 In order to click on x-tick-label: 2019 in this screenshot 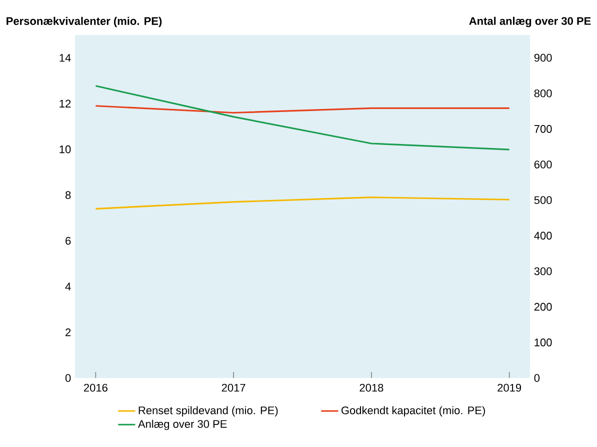, I will do `click(510, 388)`.